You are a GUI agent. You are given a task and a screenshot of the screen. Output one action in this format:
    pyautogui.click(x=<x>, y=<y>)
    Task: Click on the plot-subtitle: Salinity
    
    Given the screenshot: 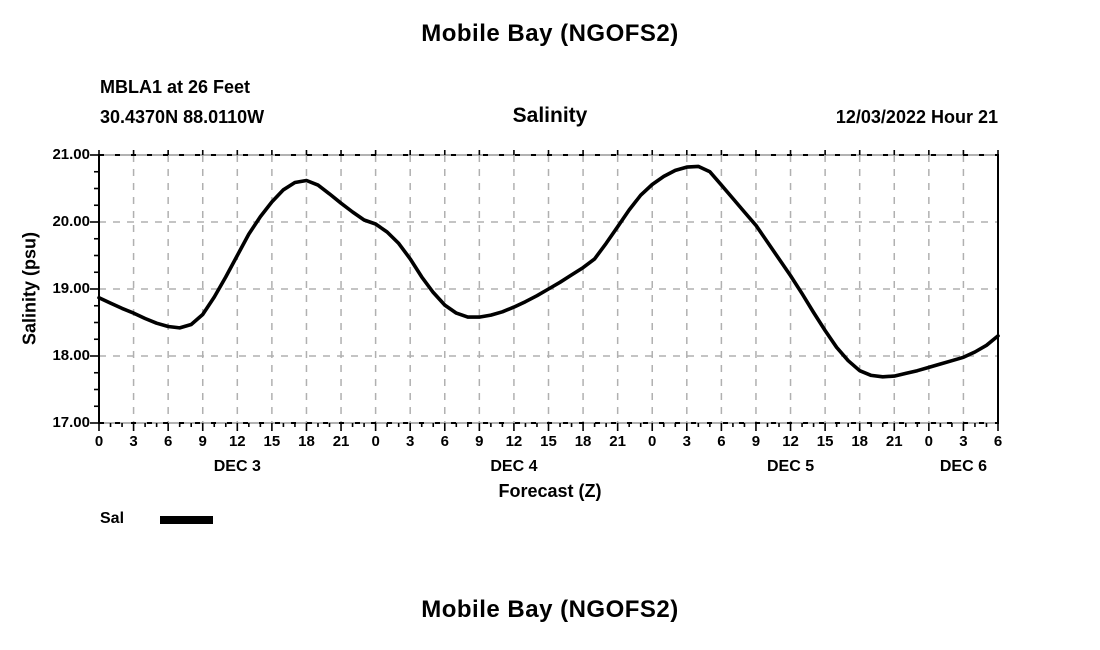 What is the action you would take?
    pyautogui.click(x=550, y=115)
    